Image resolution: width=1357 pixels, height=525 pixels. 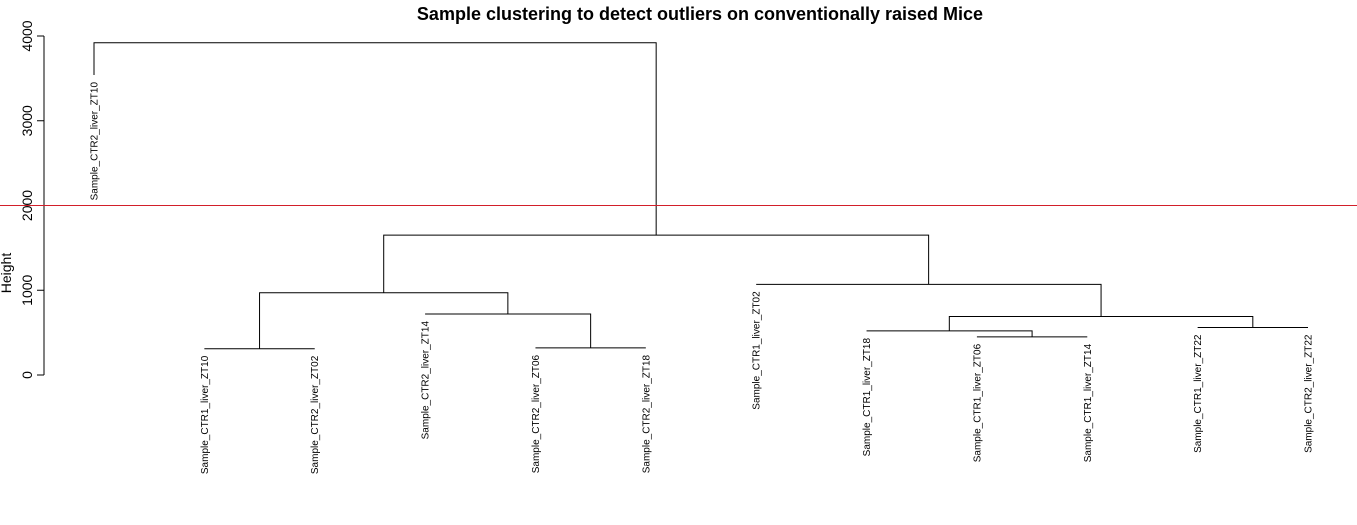 I want to click on y-tick-label: 0, so click(x=27, y=375).